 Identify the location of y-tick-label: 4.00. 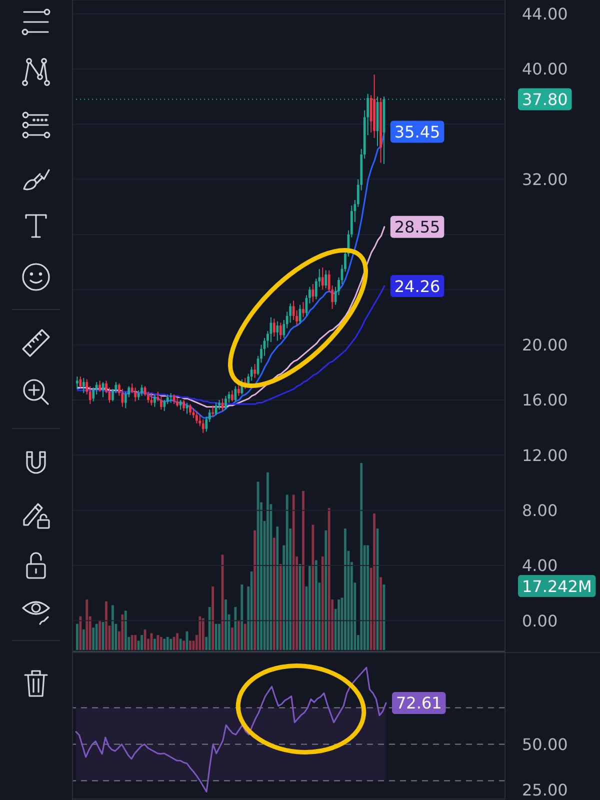
(540, 566).